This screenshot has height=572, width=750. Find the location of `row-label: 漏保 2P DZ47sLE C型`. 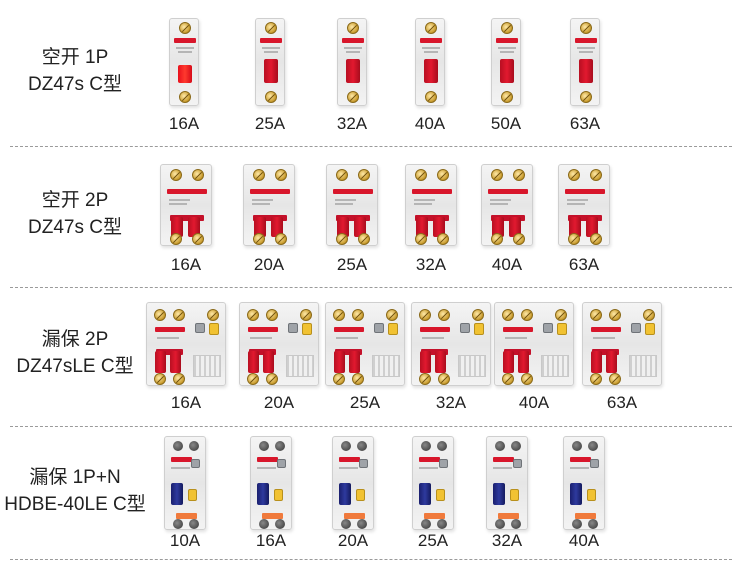

row-label: 漏保 2P DZ47sLE C型 is located at coordinates (75, 353).